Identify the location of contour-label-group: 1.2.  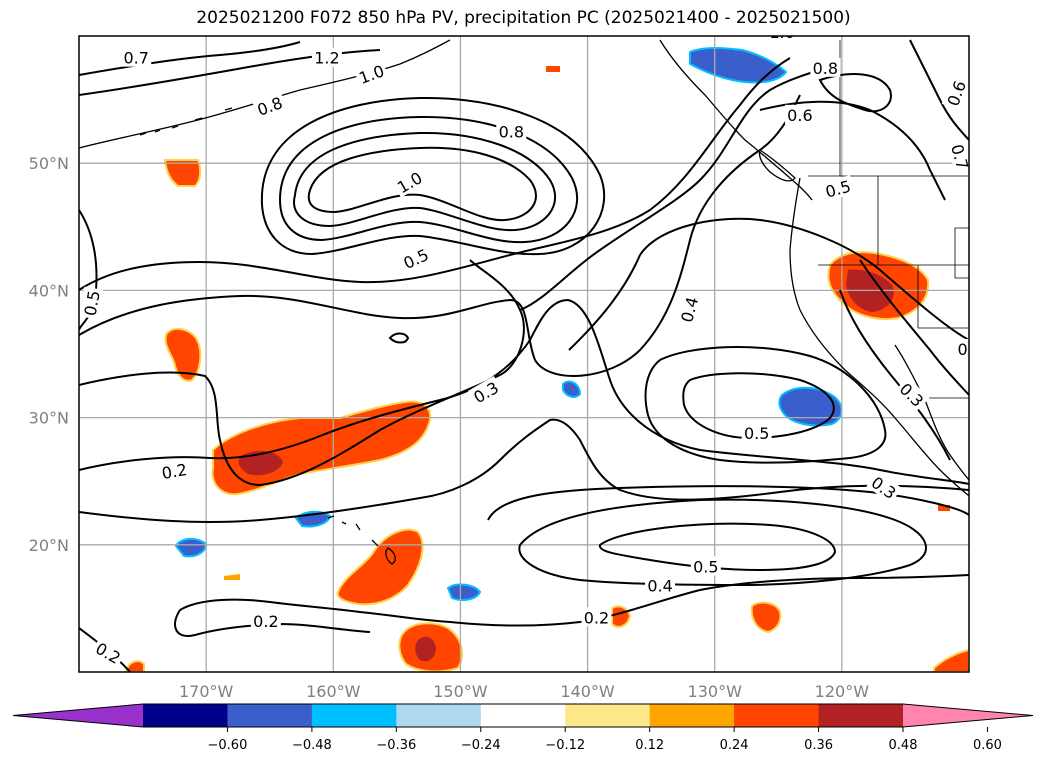
(326, 57).